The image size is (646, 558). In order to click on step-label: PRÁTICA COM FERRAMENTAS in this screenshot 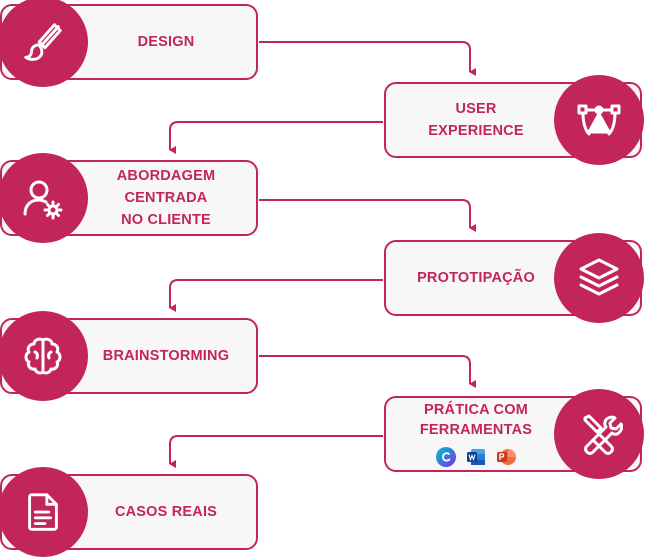, I will do `click(476, 434)`.